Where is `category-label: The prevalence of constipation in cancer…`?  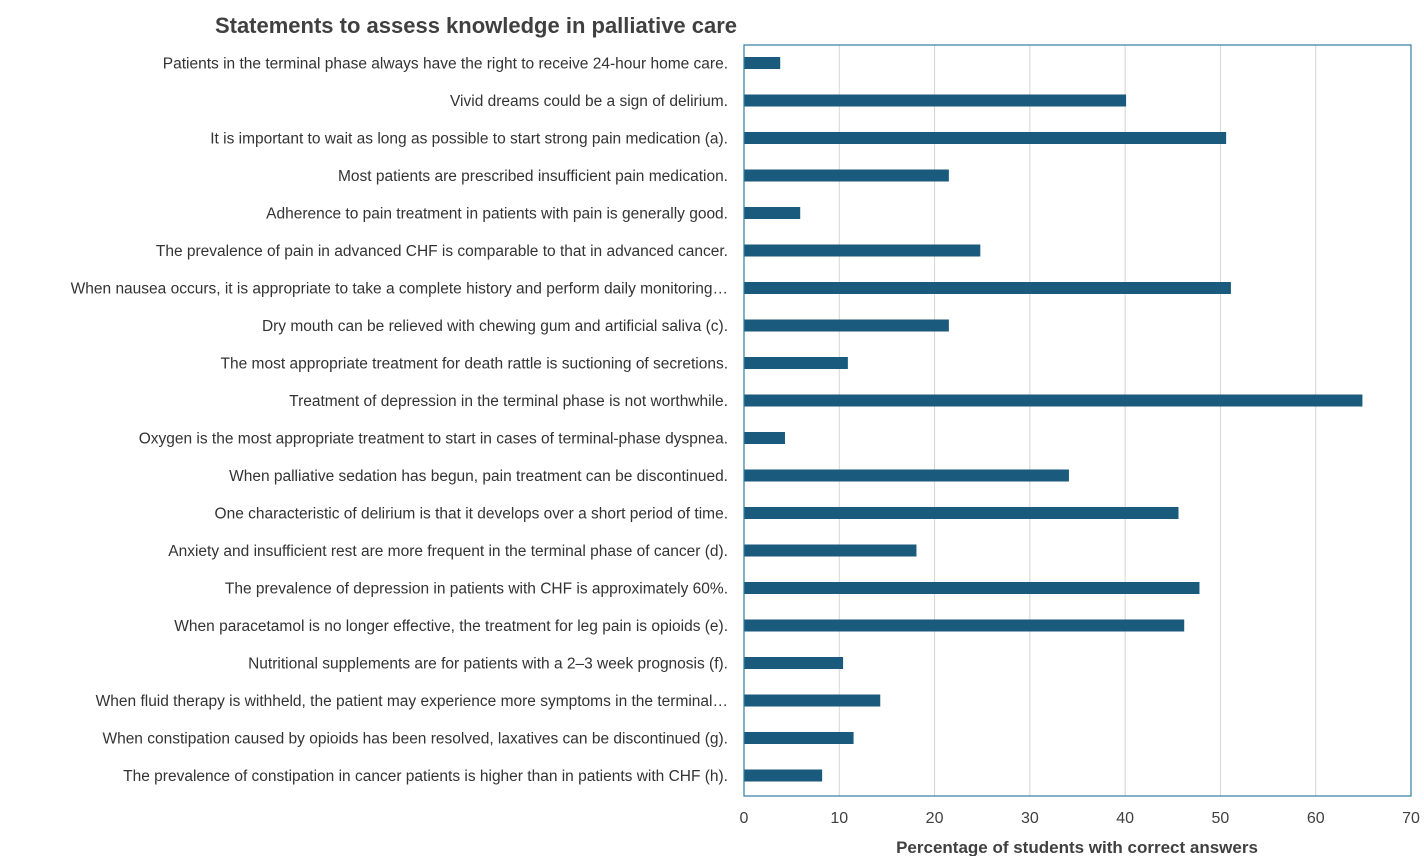
category-label: The prevalence of constipation in cancer… is located at coordinates (425, 776).